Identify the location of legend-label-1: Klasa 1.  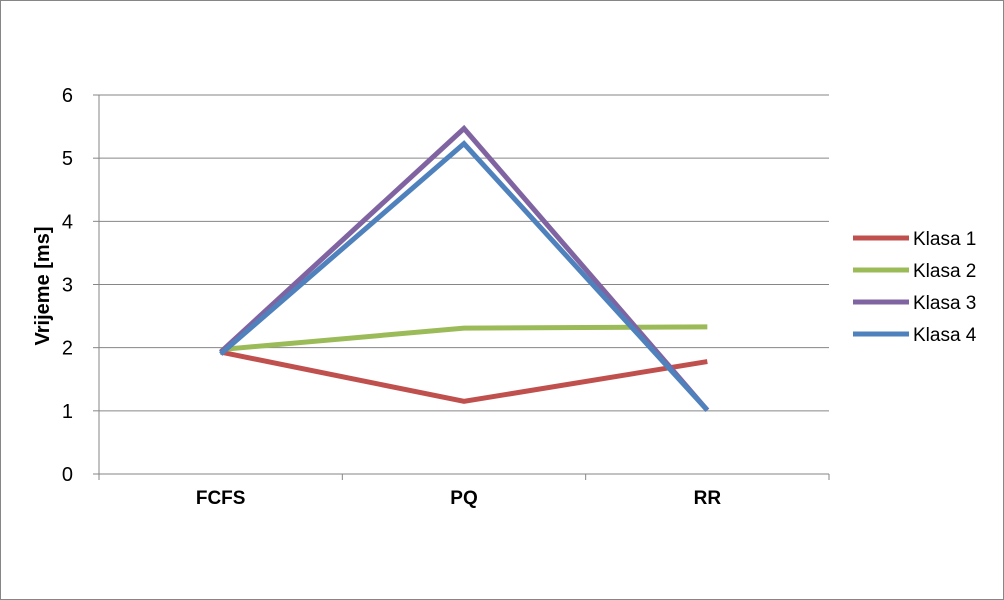
(944, 239).